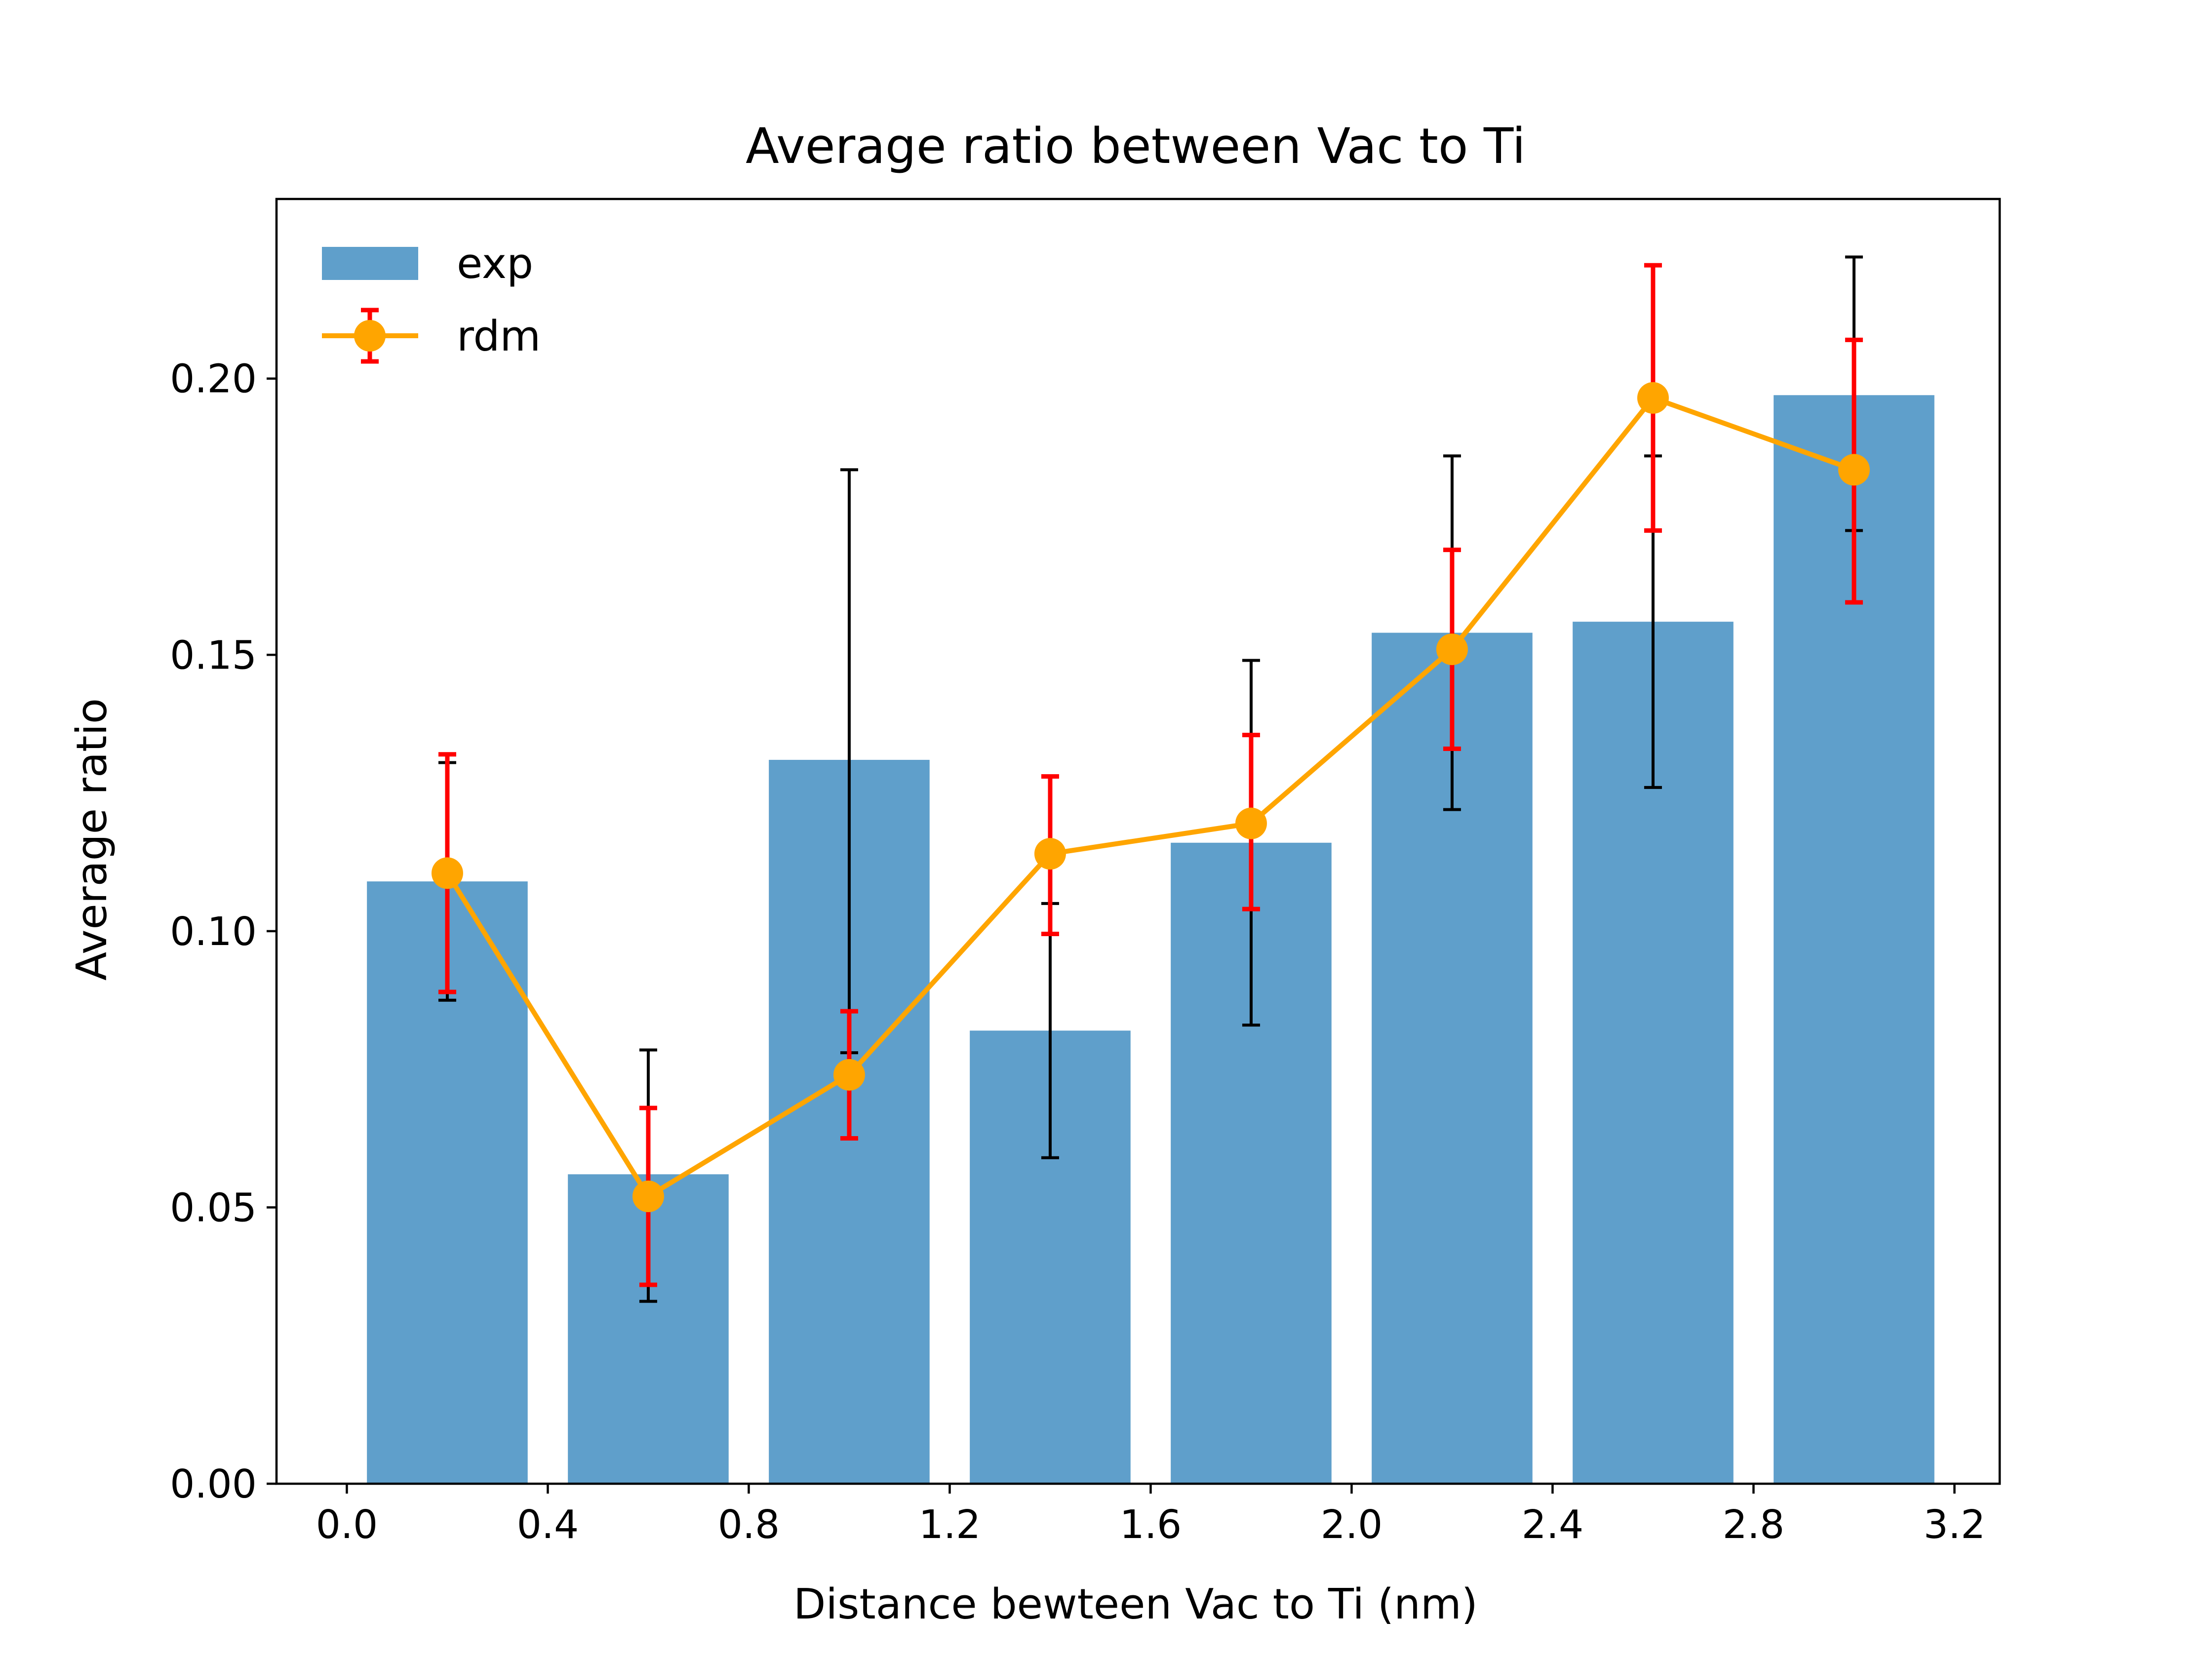  What do you see at coordinates (1135, 1605) in the screenshot?
I see `x-axis-label: Distance bewteen Vac to Ti (nm)` at bounding box center [1135, 1605].